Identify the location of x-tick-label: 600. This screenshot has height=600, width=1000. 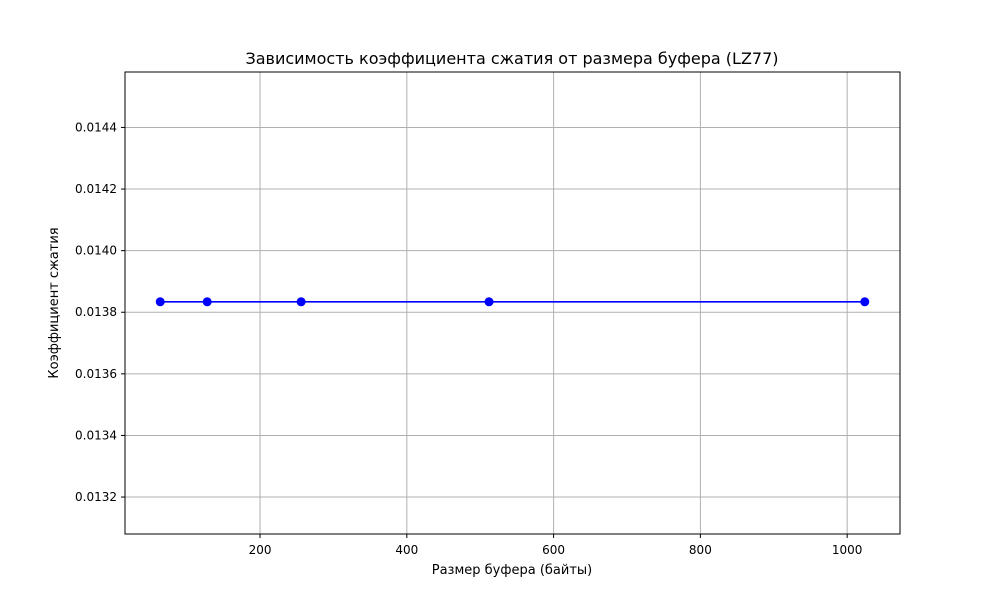
(553, 550).